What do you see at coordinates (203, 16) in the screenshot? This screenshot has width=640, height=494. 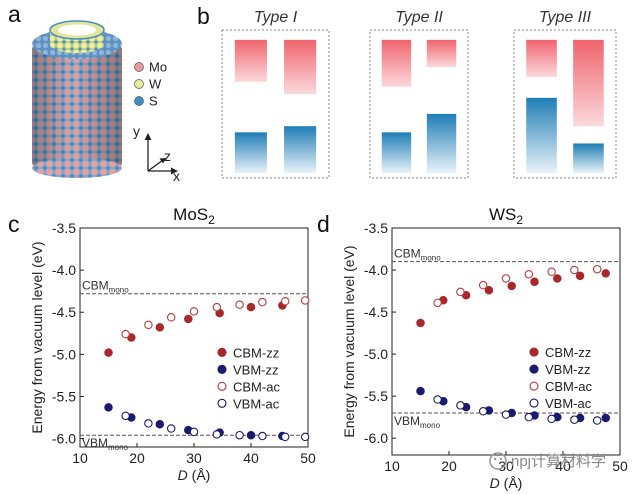 I see `panel-label-b: b` at bounding box center [203, 16].